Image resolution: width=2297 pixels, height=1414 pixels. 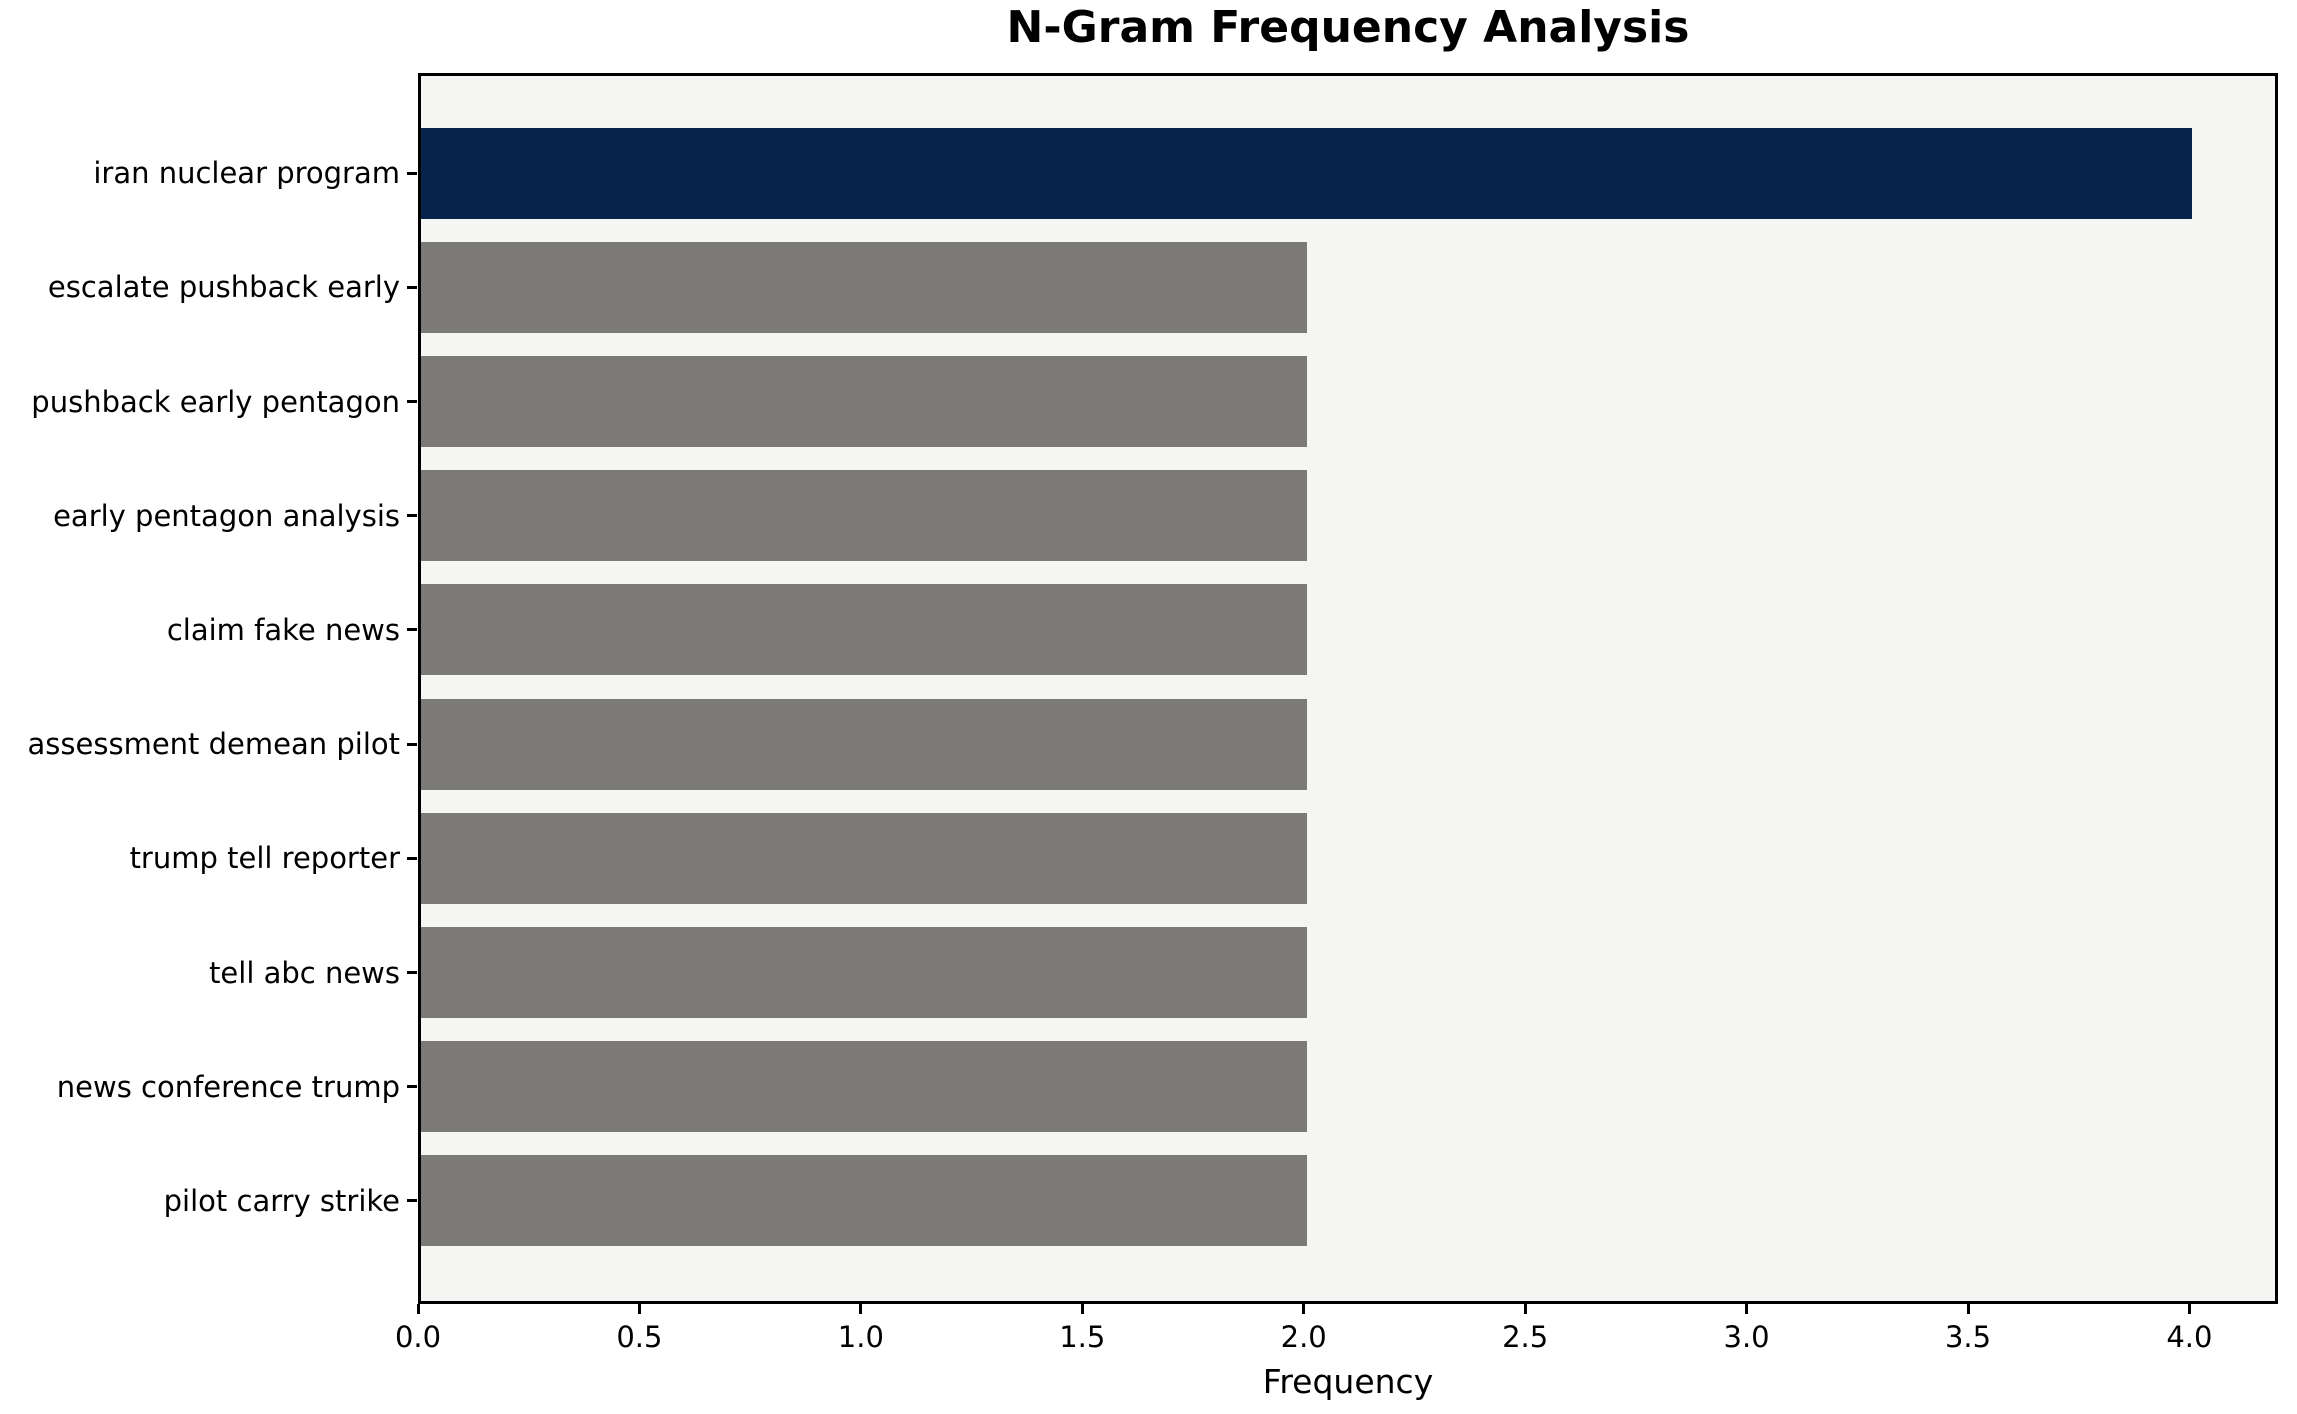 I want to click on x-axis-tick-label: 1.0, so click(x=860, y=1337).